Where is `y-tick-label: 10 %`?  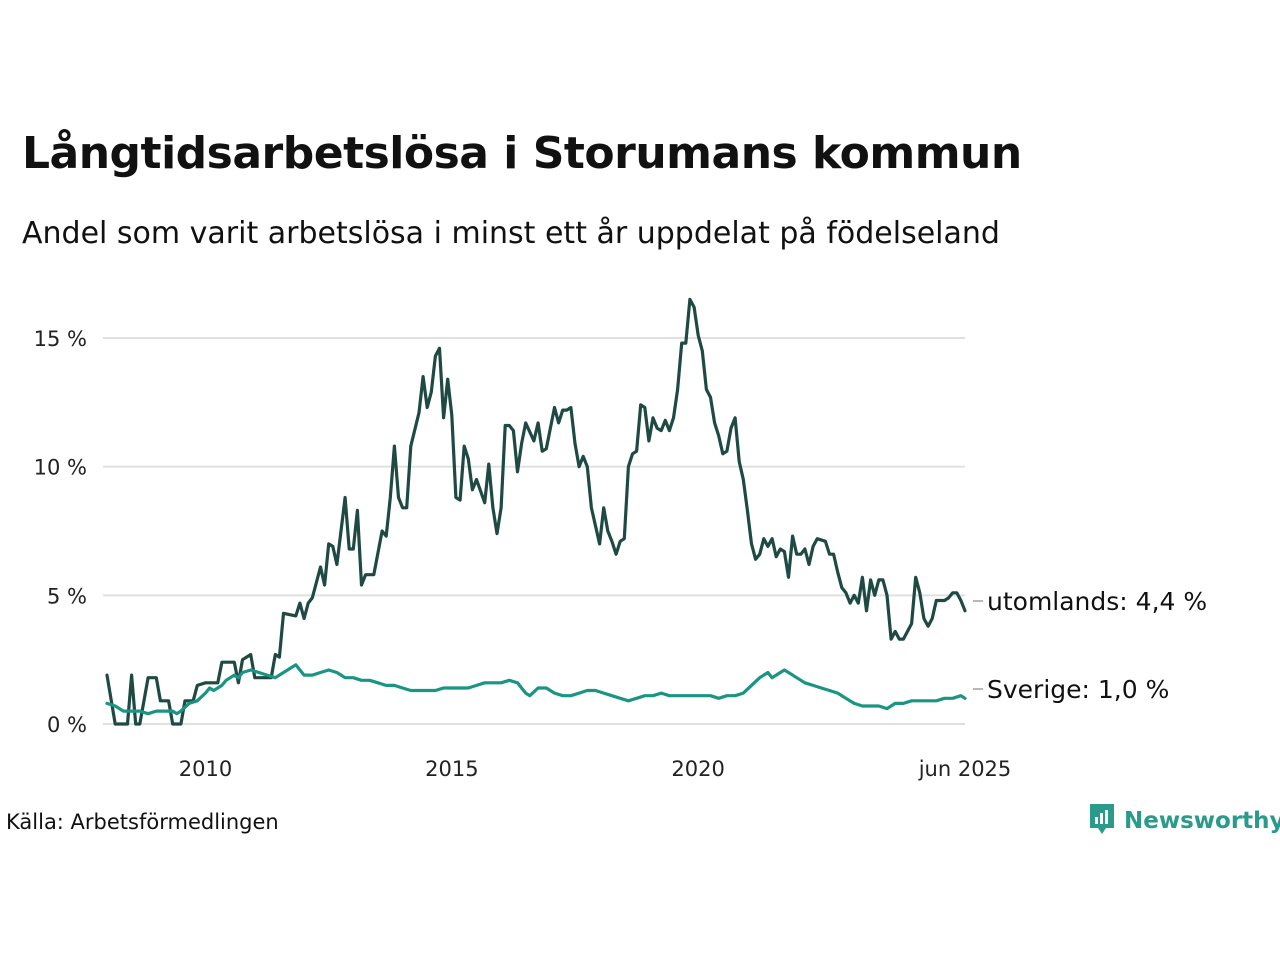 y-tick-label: 10 % is located at coordinates (60, 468).